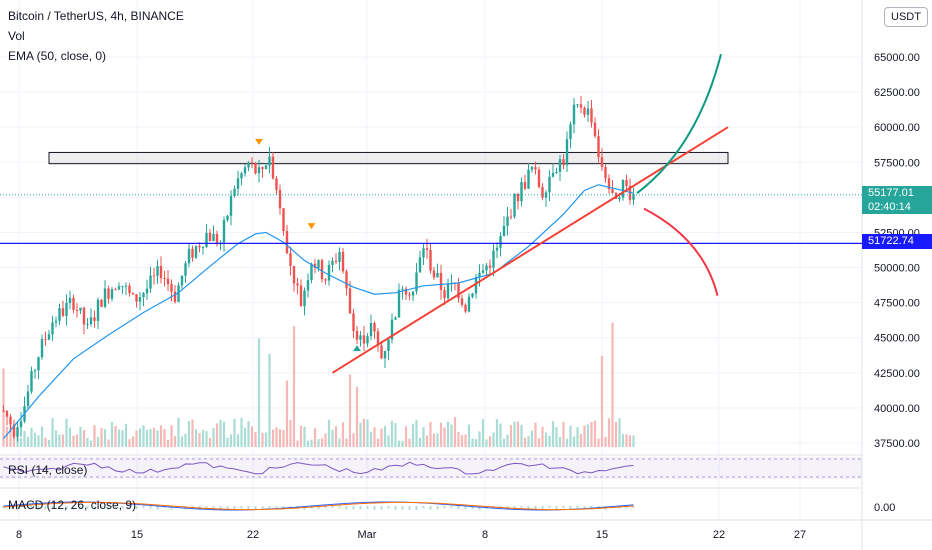 The height and width of the screenshot is (550, 932). What do you see at coordinates (318, 468) in the screenshot?
I see `rsi-line` at bounding box center [318, 468].